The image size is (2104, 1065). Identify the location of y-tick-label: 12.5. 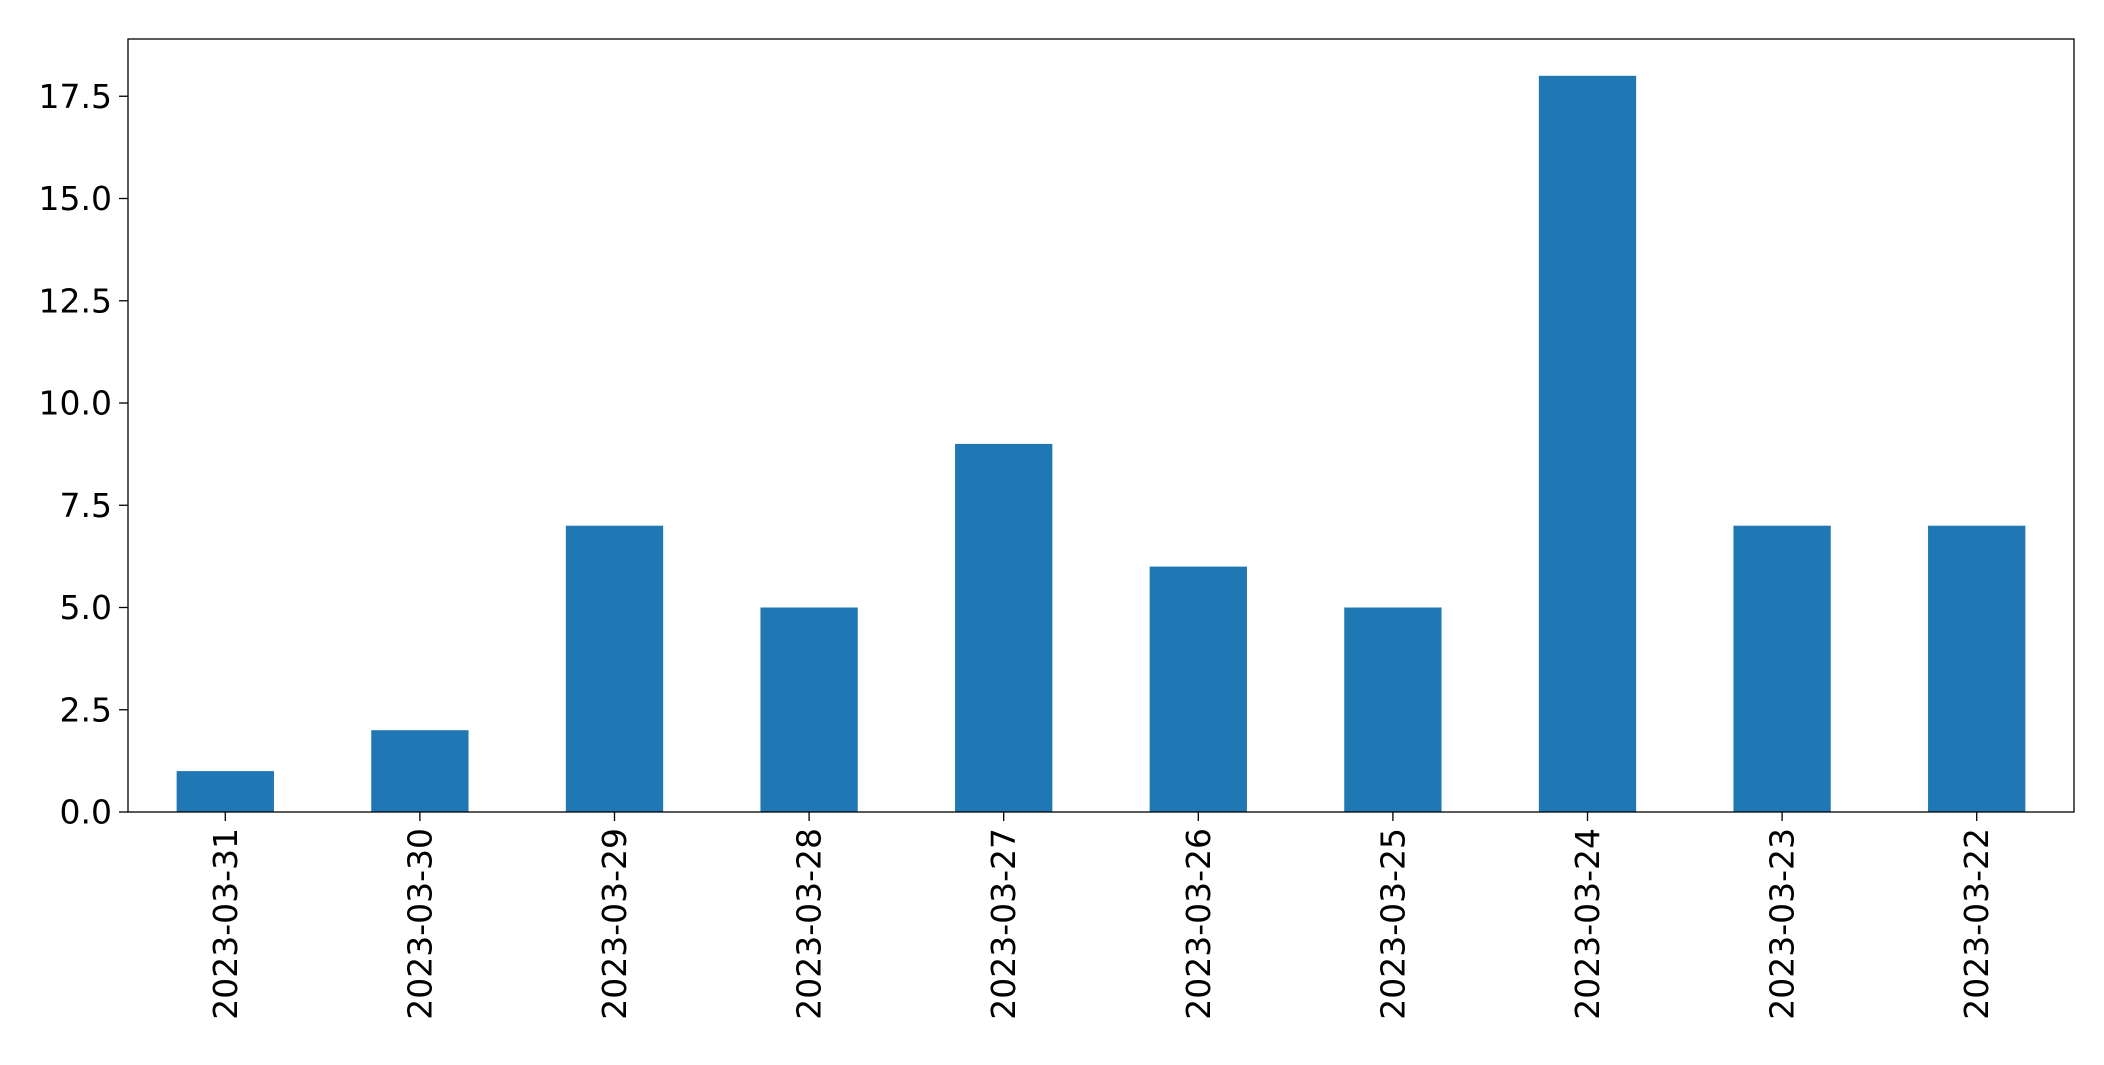
(75, 300).